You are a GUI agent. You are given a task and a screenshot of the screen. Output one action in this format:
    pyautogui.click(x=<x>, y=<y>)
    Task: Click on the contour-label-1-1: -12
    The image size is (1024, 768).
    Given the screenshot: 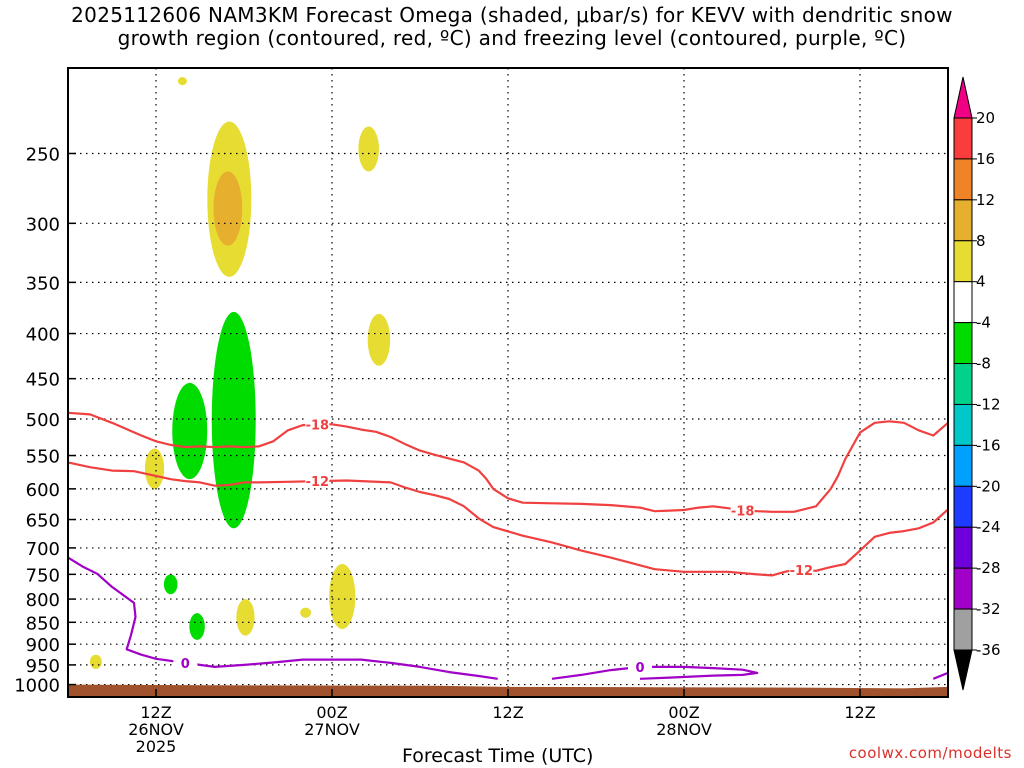 What is the action you would take?
    pyautogui.click(x=802, y=571)
    